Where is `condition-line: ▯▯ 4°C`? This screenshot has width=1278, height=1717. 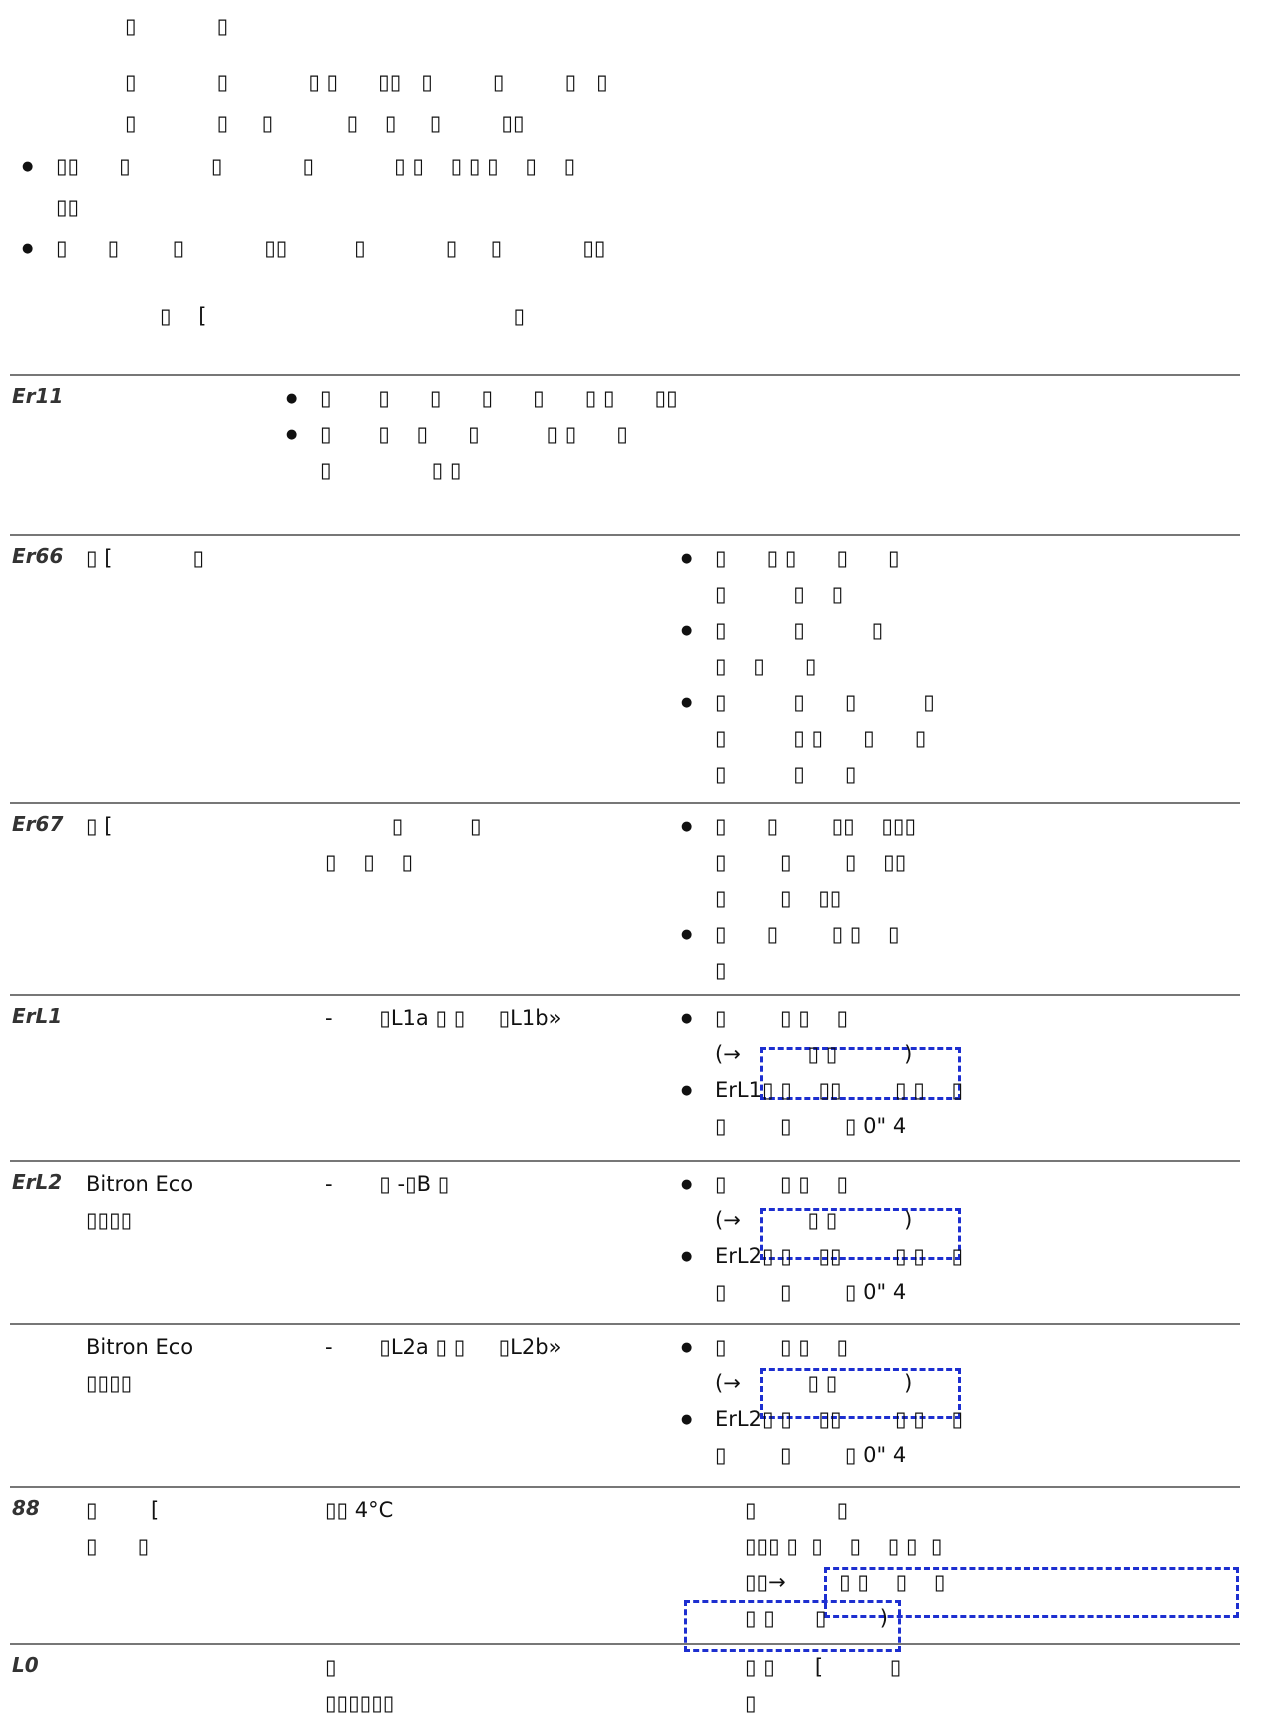 condition-line: ▯▯ 4°C is located at coordinates (359, 1510).